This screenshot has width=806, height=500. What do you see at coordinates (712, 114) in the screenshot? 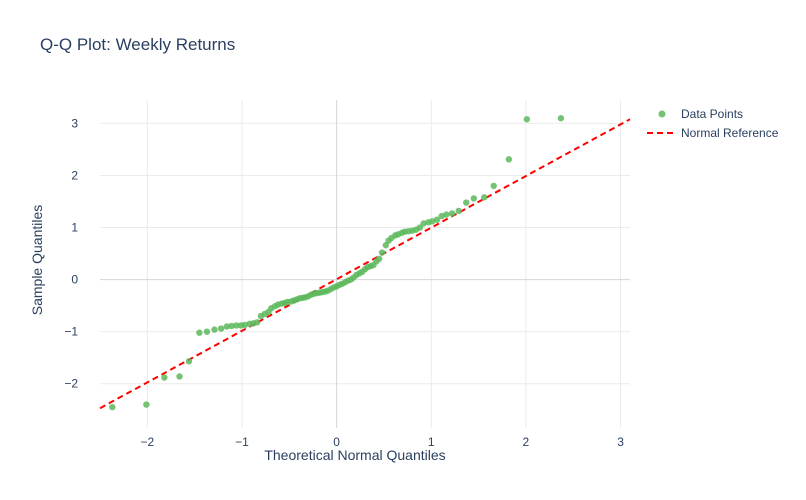
I see `legend-label-data-points: Data Points` at bounding box center [712, 114].